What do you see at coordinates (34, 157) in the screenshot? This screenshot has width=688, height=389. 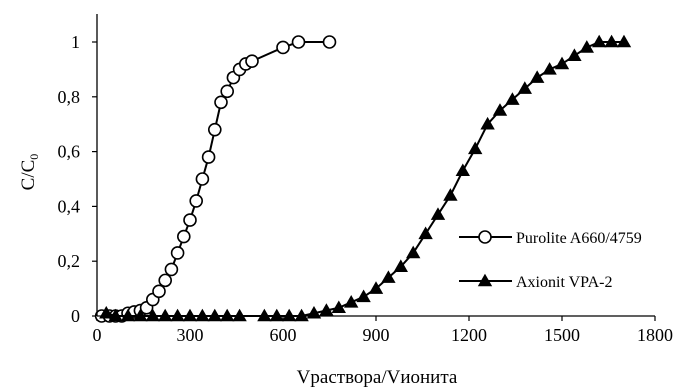 I see `y-axis-title-subscript: 0` at bounding box center [34, 157].